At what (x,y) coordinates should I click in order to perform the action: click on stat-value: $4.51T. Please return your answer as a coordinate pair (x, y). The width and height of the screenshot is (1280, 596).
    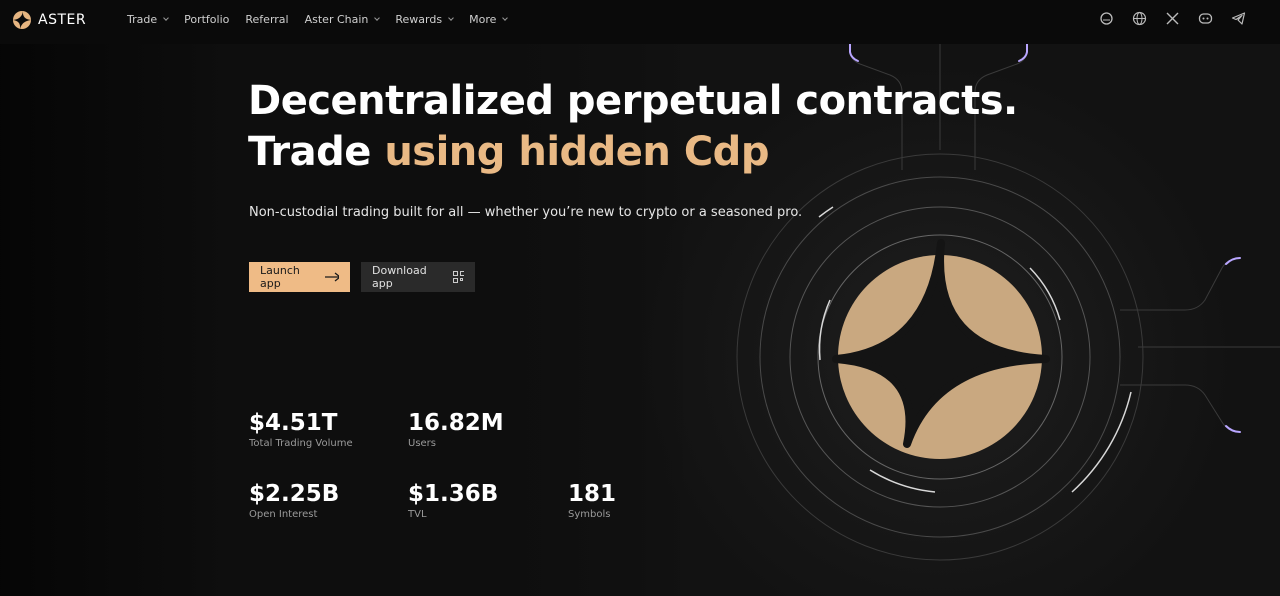
    Looking at the image, I should click on (293, 423).